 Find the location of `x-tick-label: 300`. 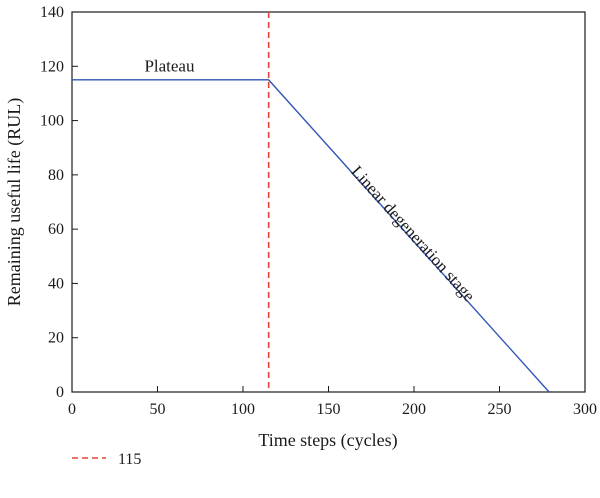

x-tick-label: 300 is located at coordinates (585, 409).